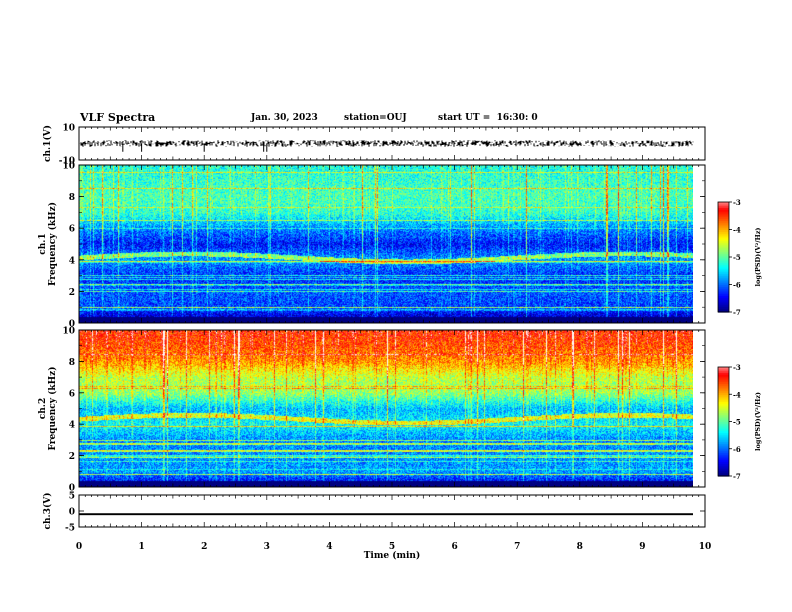  What do you see at coordinates (141, 547) in the screenshot?
I see `x-tick-label: 1` at bounding box center [141, 547].